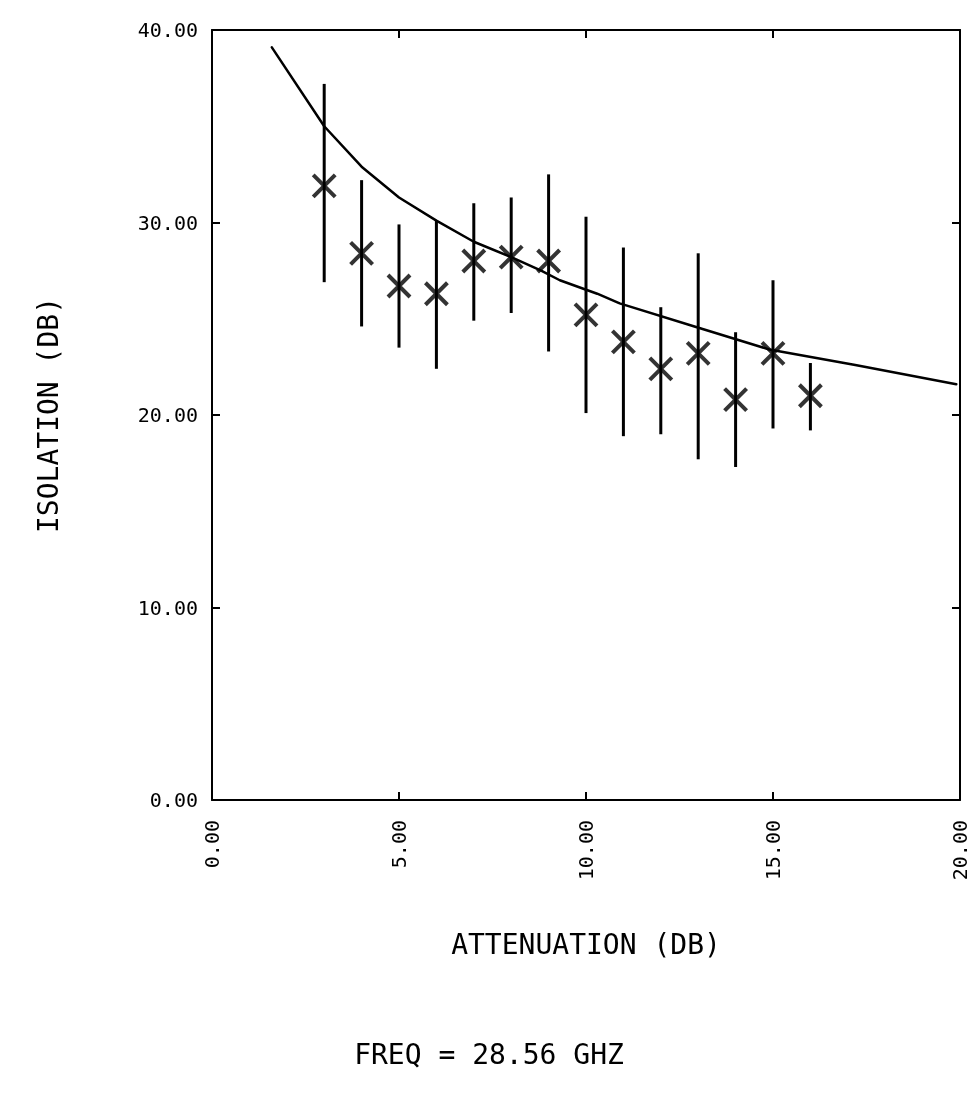  I want to click on y-axis-title: ISOLATION (DB), so click(48, 415).